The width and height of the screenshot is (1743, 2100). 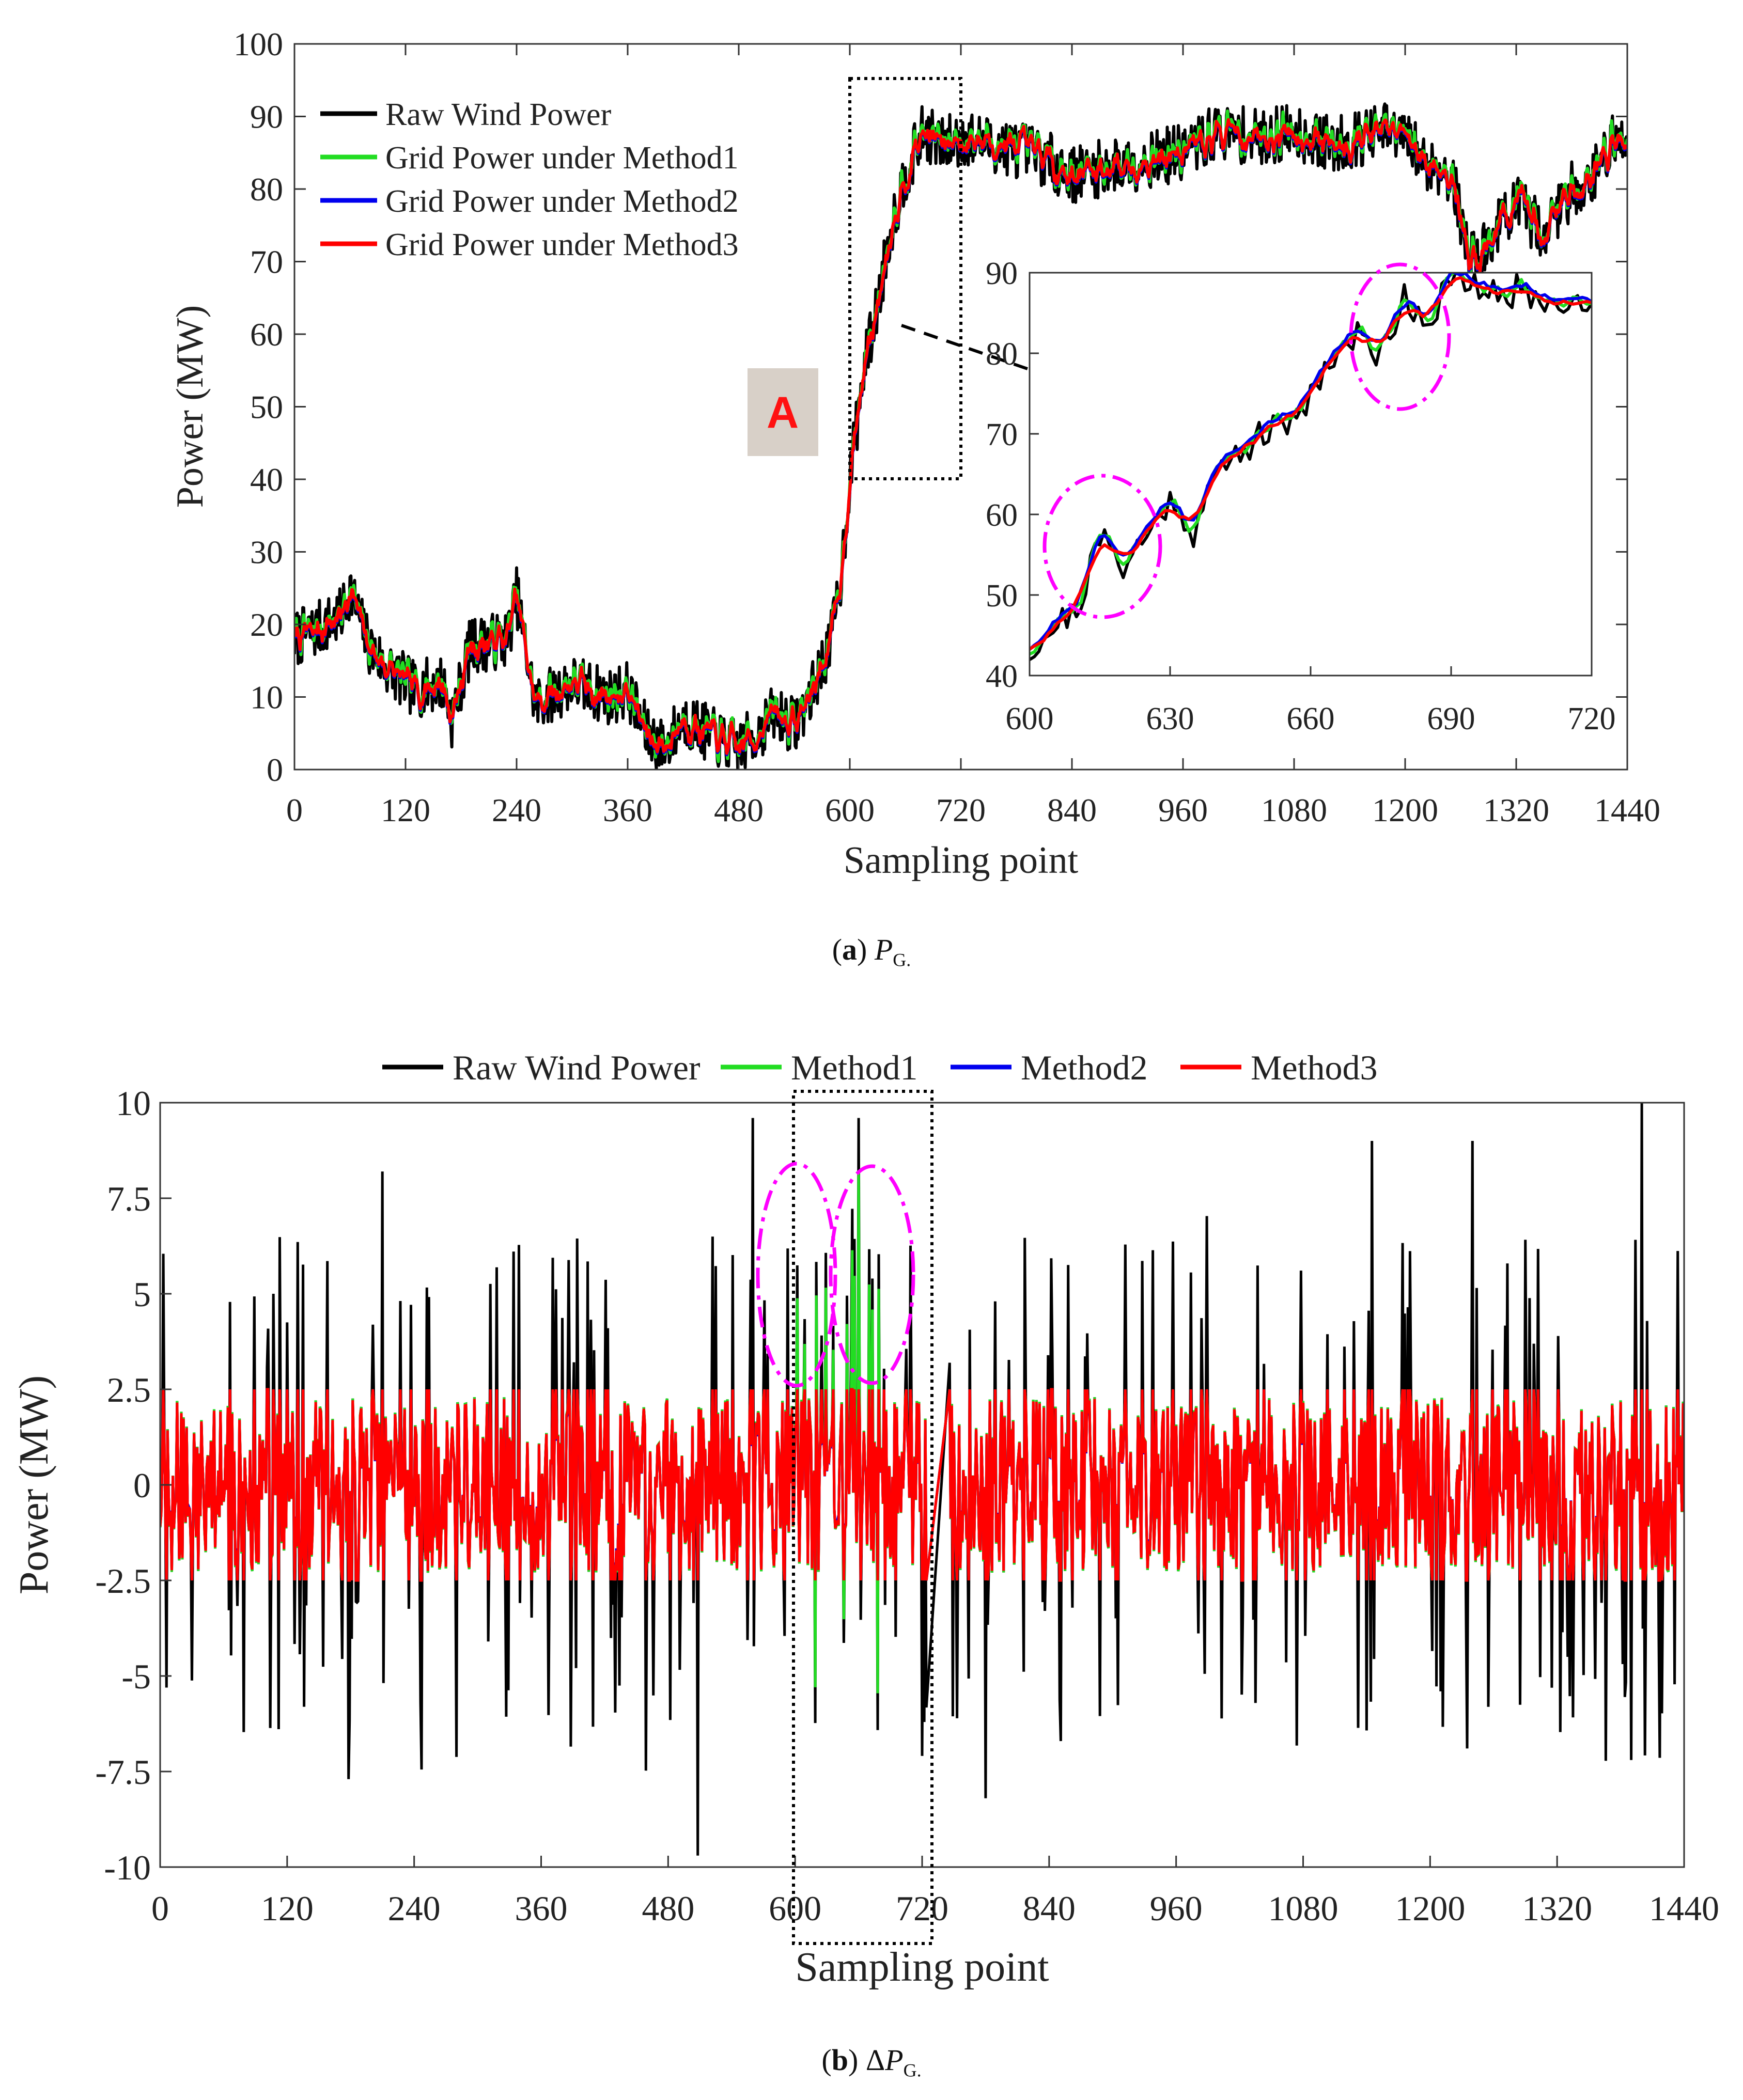 I want to click on y-tick-label: 90, so click(x=267, y=117).